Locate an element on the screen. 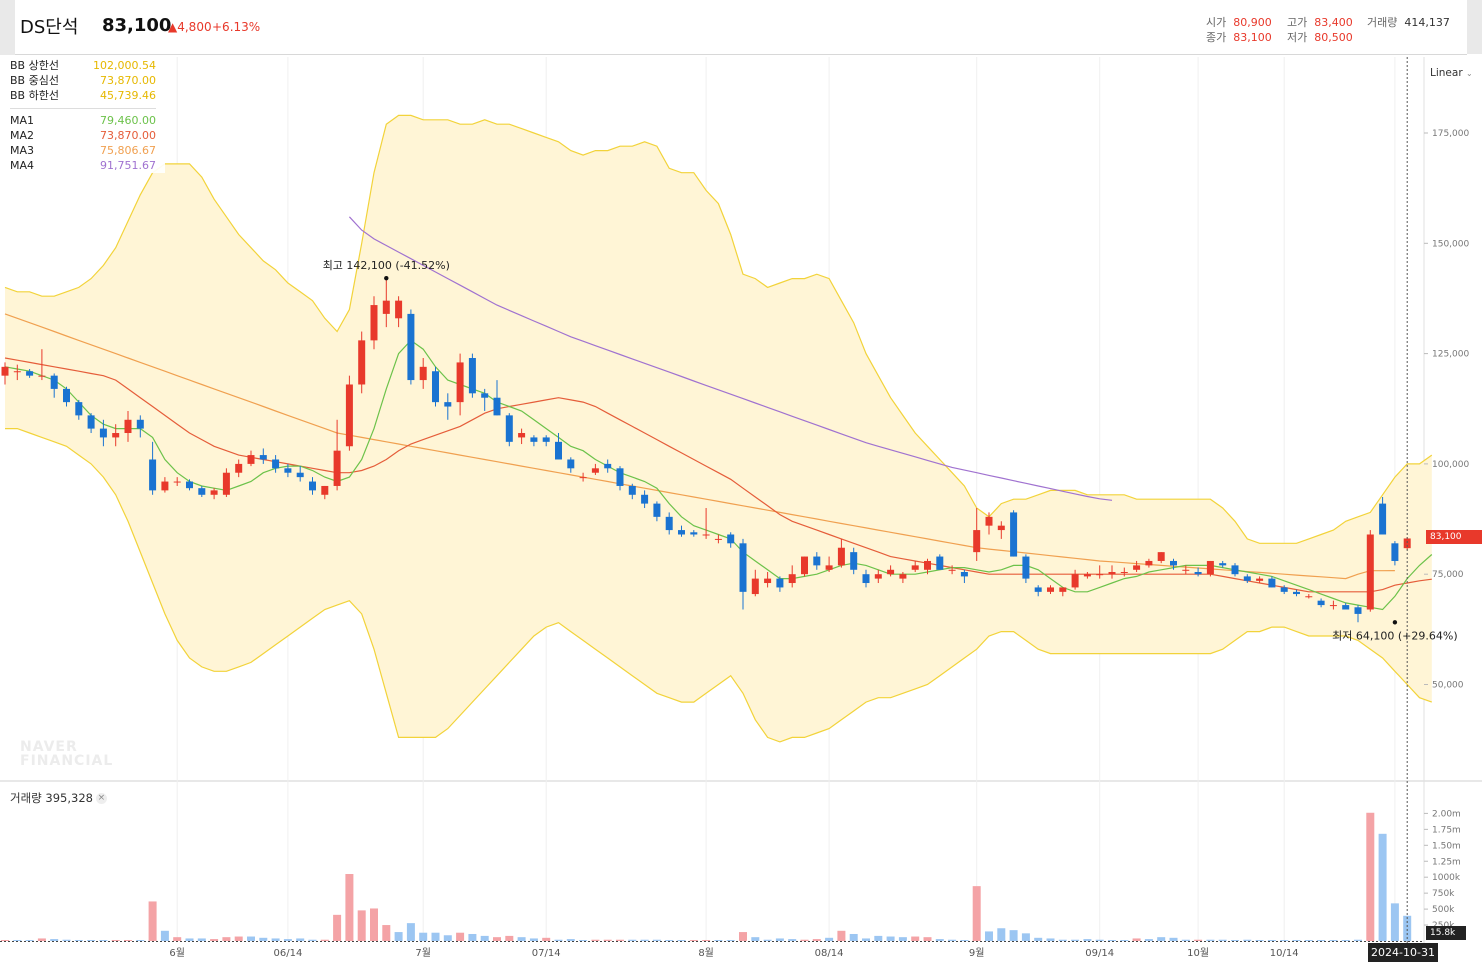 The image size is (1482, 962). ma4-label: MA4 is located at coordinates (22, 165).